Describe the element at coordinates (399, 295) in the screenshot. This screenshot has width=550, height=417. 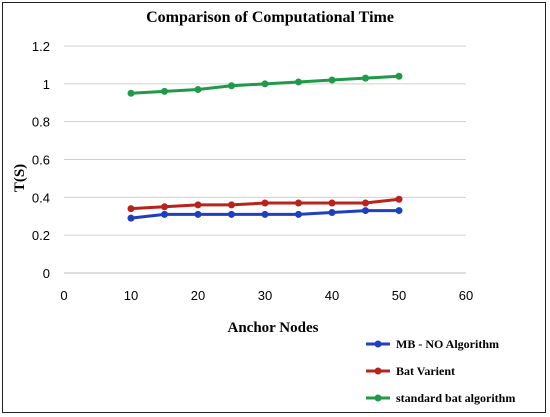
I see `x-tick-label: 50` at that location.